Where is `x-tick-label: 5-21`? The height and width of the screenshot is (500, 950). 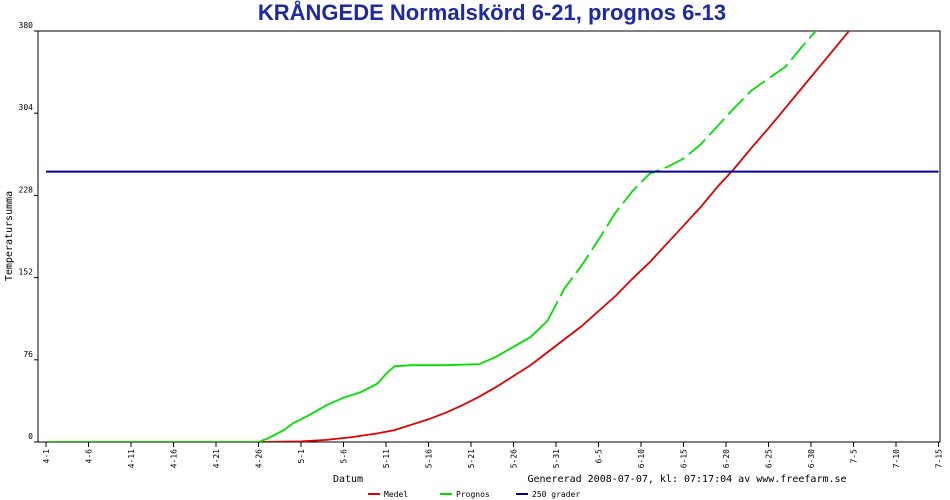
x-tick-label: 5-21 is located at coordinates (471, 458).